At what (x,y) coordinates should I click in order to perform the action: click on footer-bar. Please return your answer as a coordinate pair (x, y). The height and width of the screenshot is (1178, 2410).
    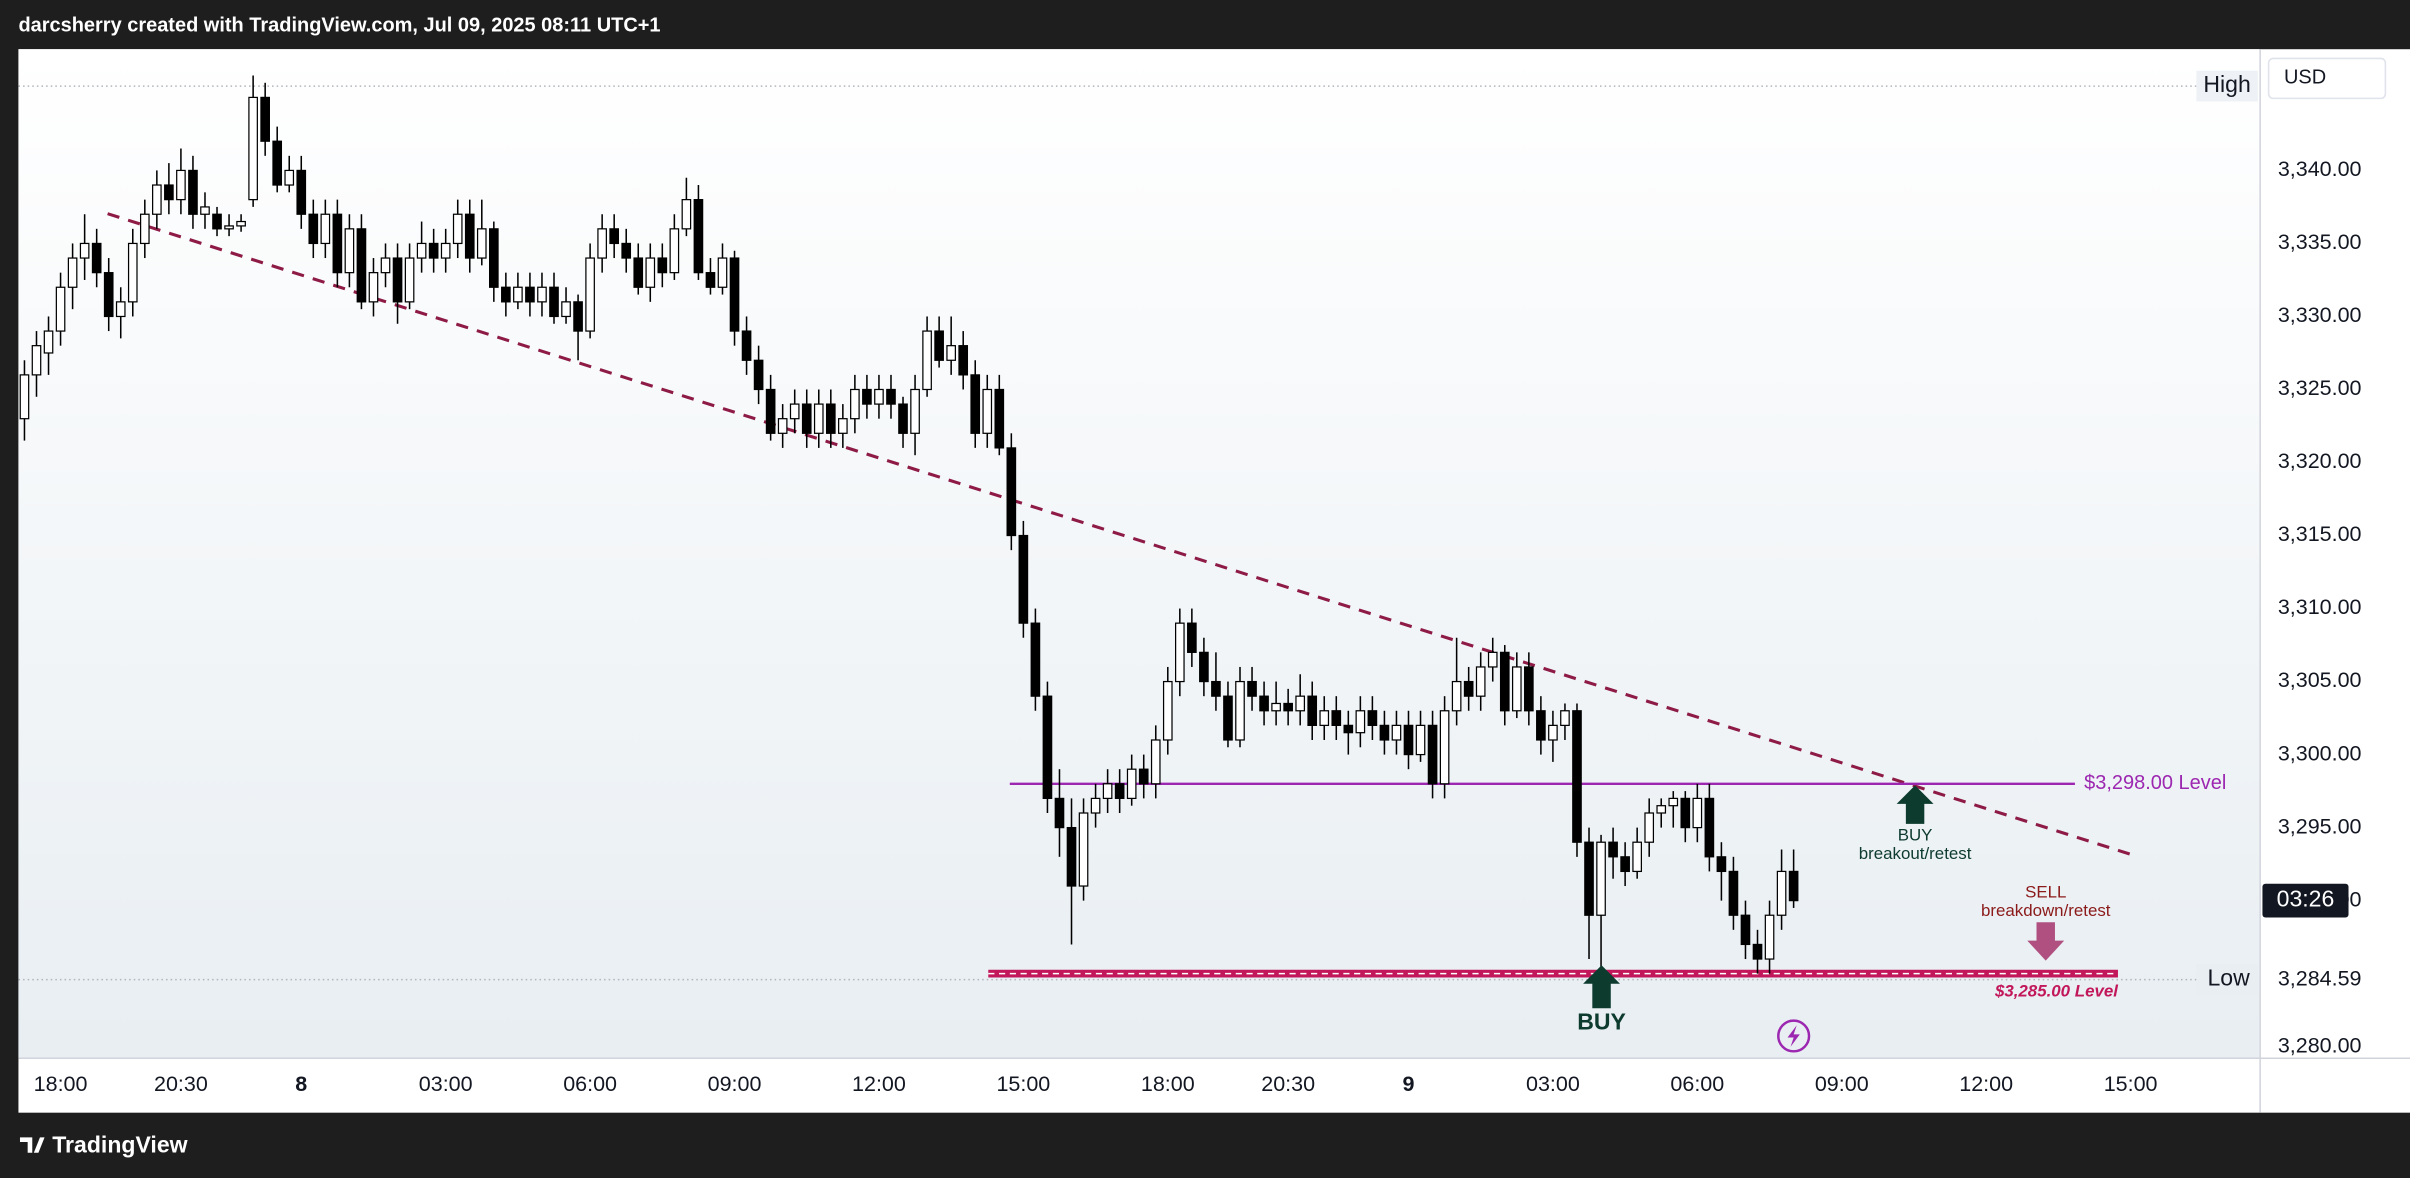
    Looking at the image, I should click on (1205, 1145).